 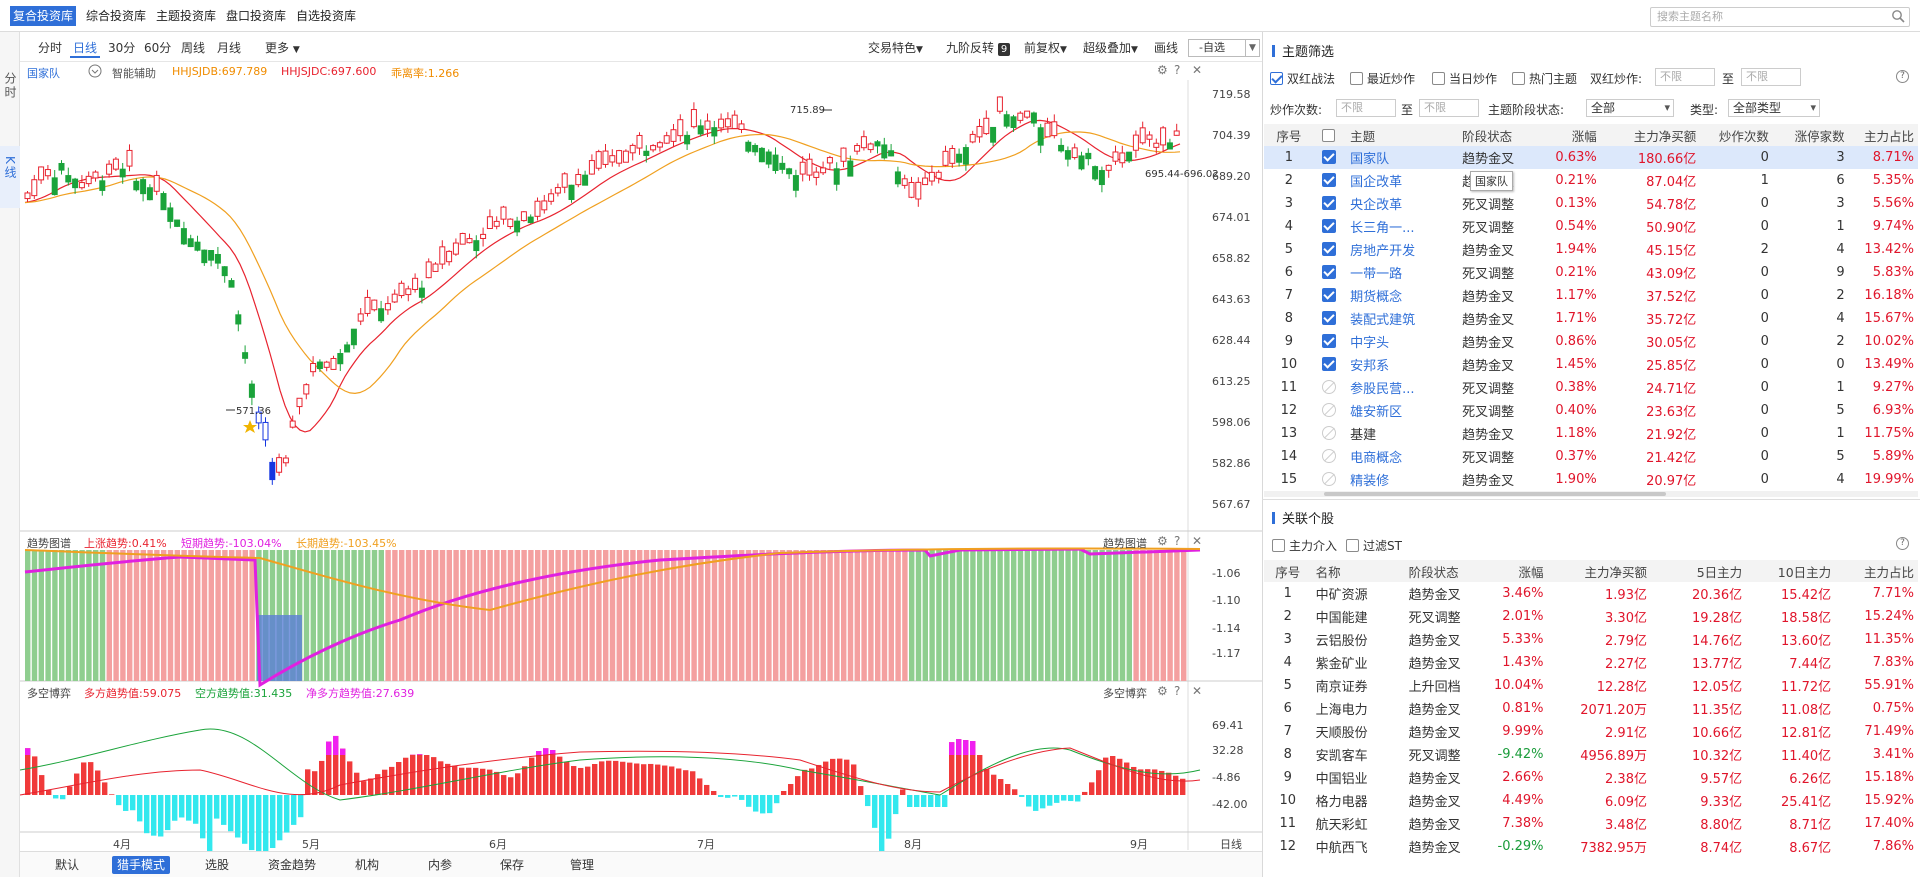 I want to click on cell-name: 中矿资源, so click(x=1341, y=595).